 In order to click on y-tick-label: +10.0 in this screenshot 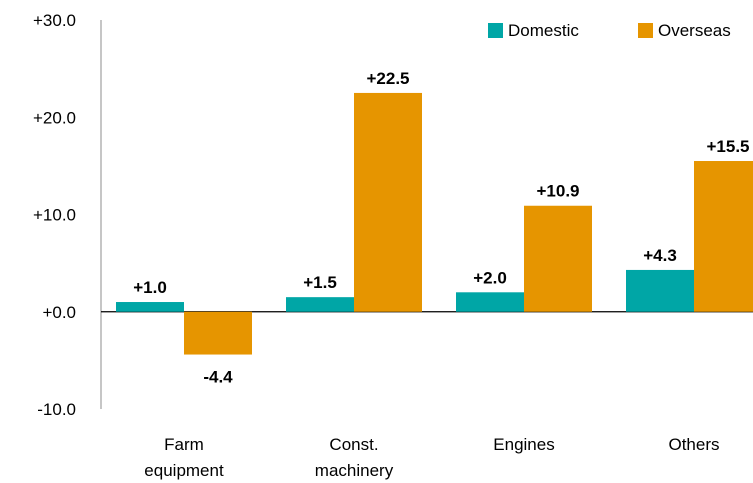, I will do `click(54, 215)`.